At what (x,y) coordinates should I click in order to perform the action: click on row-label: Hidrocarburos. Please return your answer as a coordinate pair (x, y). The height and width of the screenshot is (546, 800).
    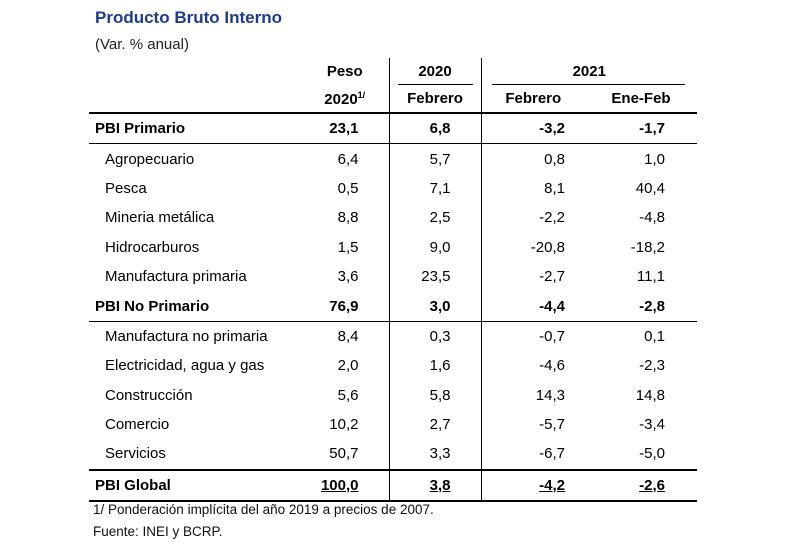
    Looking at the image, I should click on (195, 247).